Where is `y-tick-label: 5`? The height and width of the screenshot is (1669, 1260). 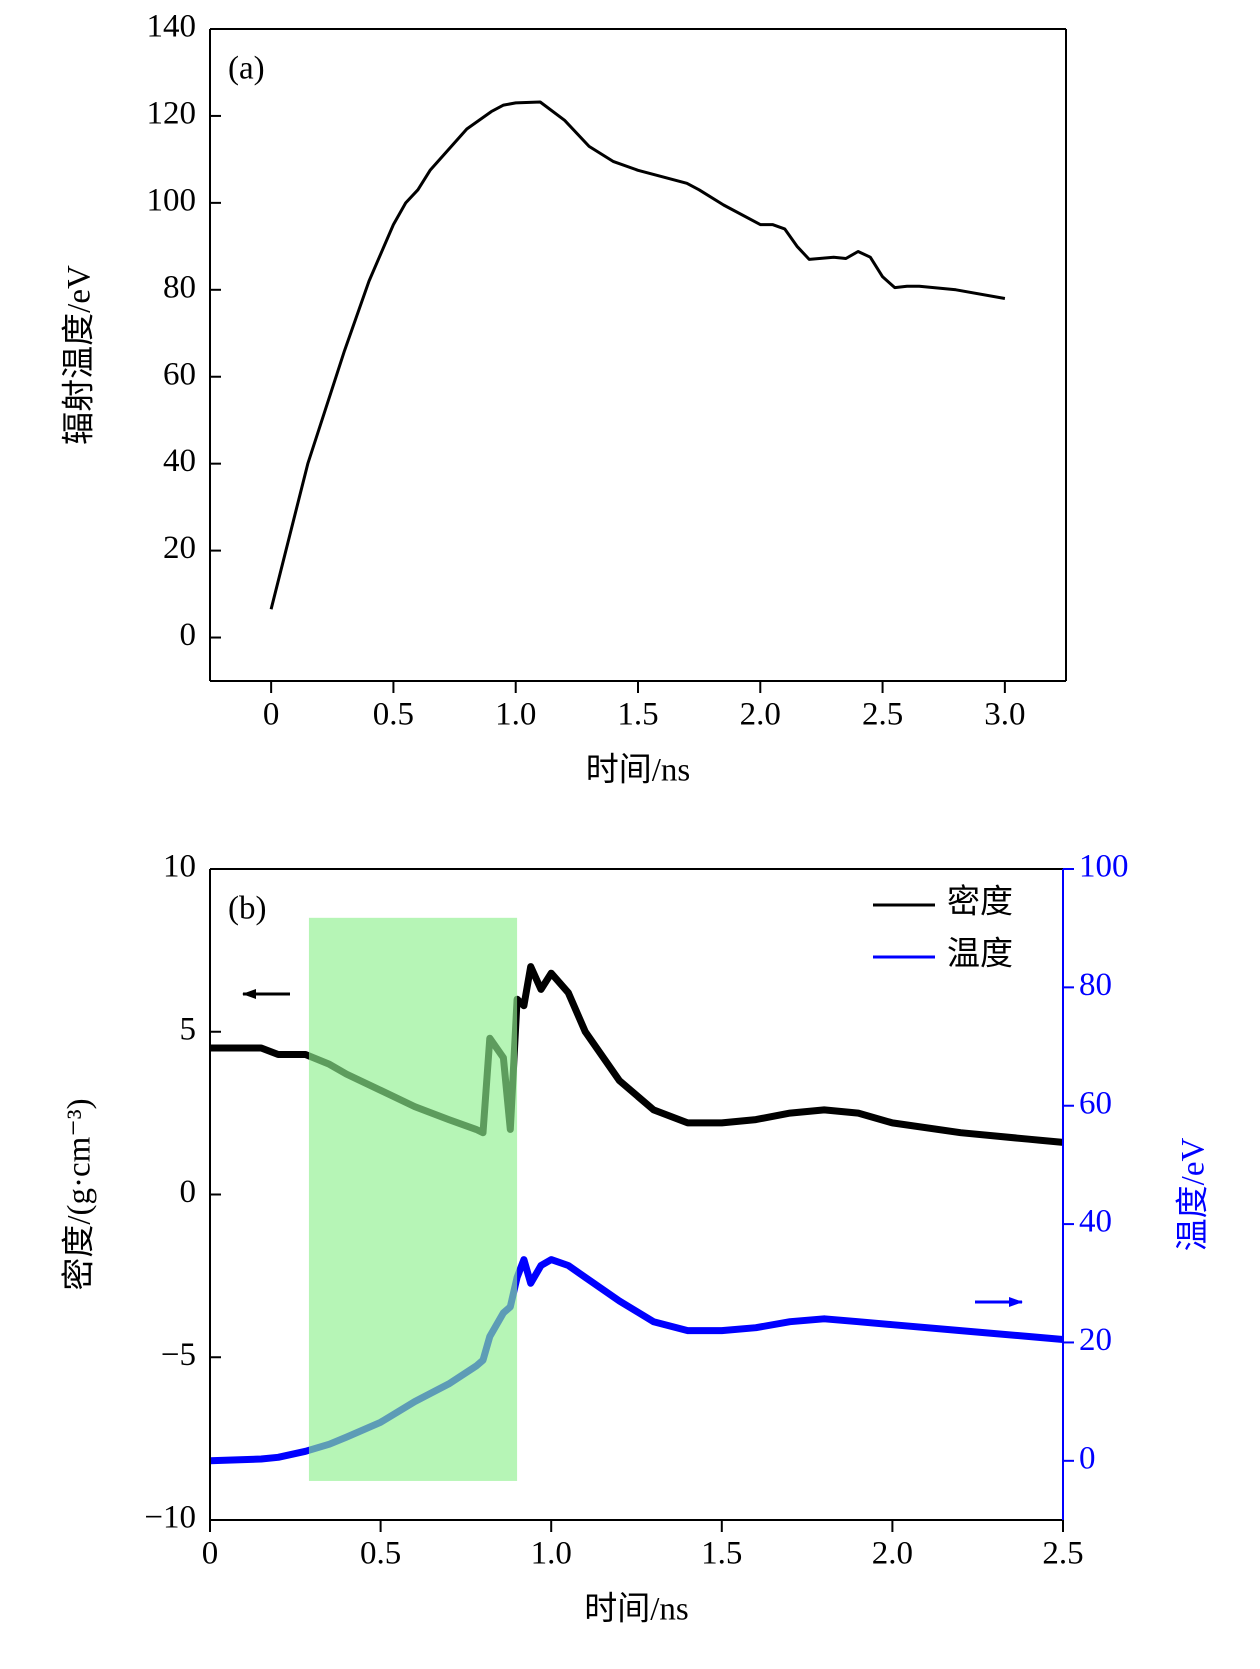
y-tick-label: 5 is located at coordinates (188, 1029).